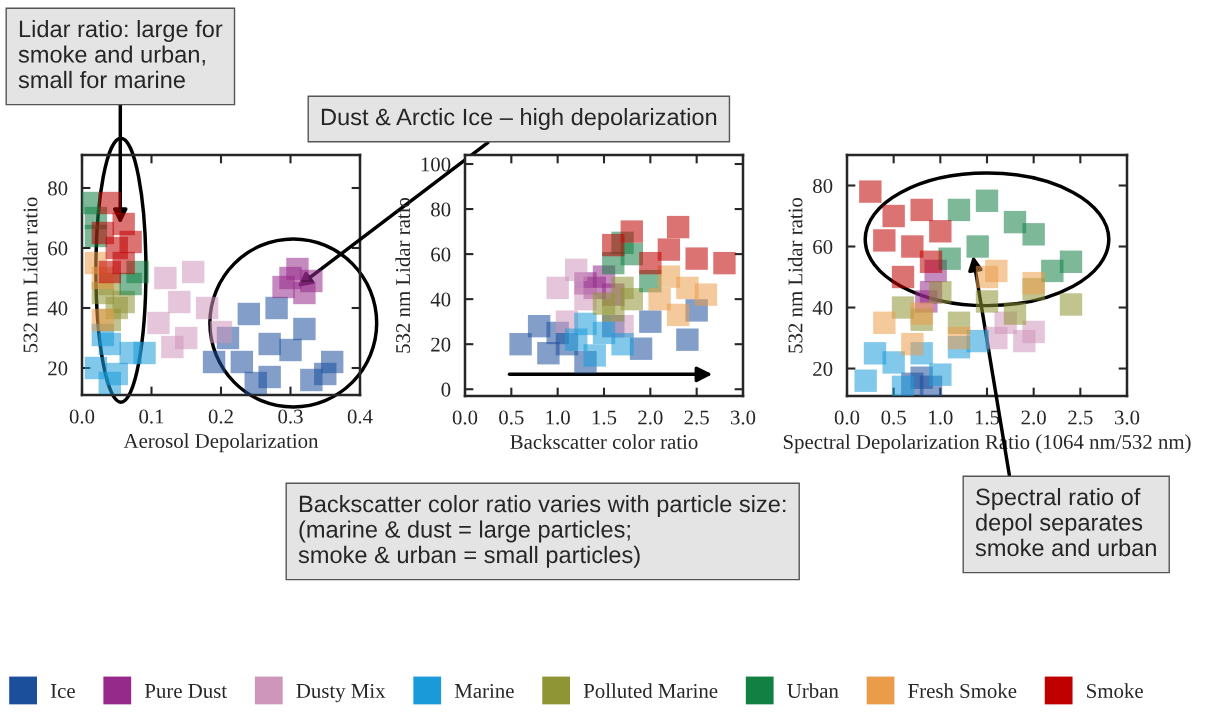 This screenshot has width=1219, height=721. I want to click on legend-label: Ice, so click(62, 691).